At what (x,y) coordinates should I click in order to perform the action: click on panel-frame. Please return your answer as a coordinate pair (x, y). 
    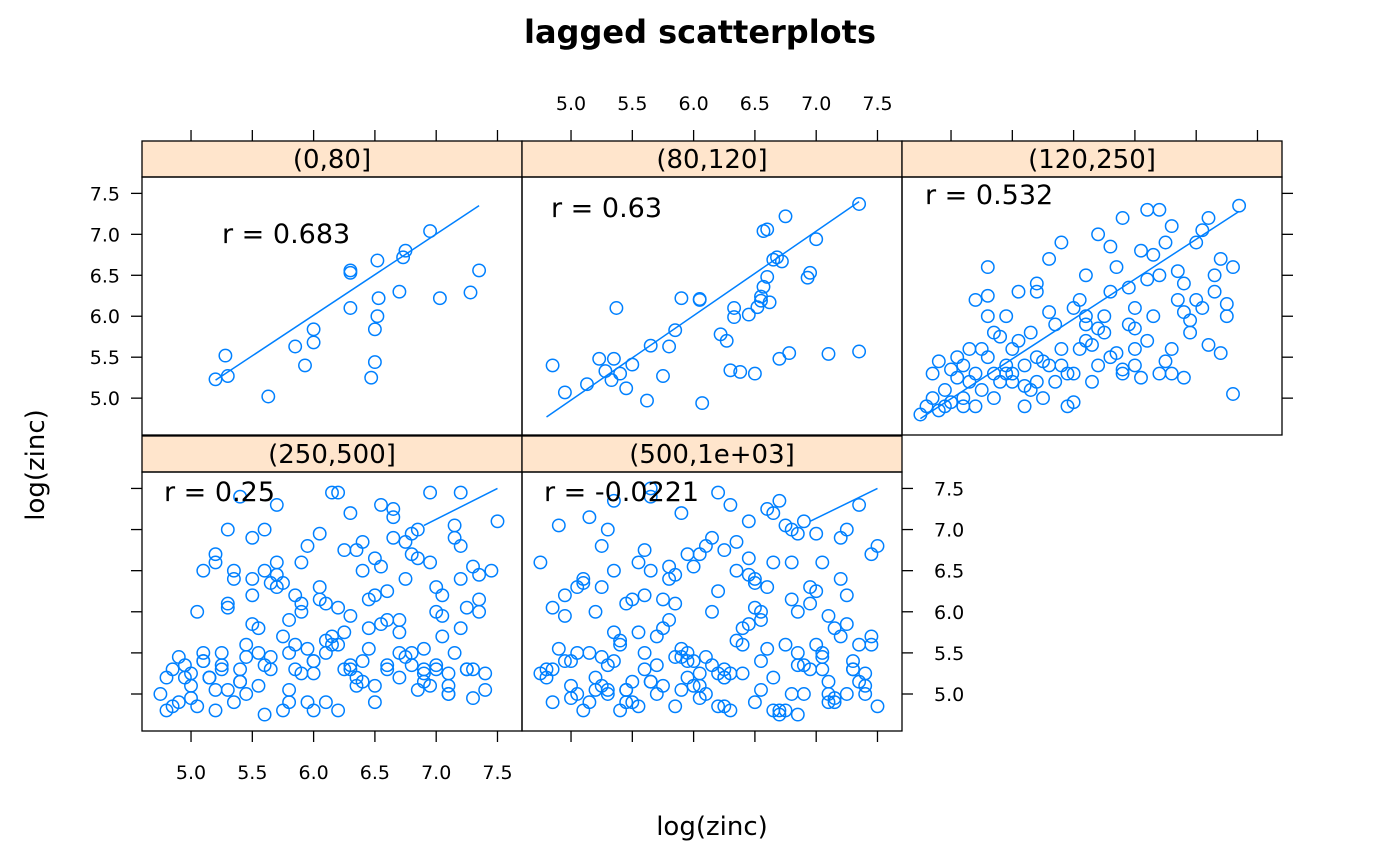
    Looking at the image, I should click on (712, 601).